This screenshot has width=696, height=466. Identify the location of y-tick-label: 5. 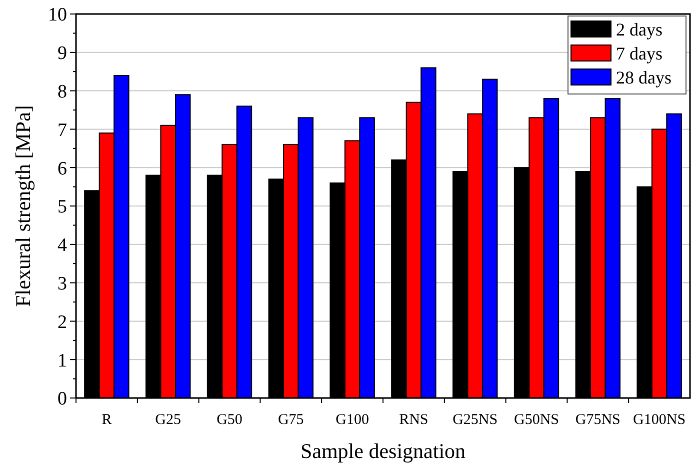
(62, 207).